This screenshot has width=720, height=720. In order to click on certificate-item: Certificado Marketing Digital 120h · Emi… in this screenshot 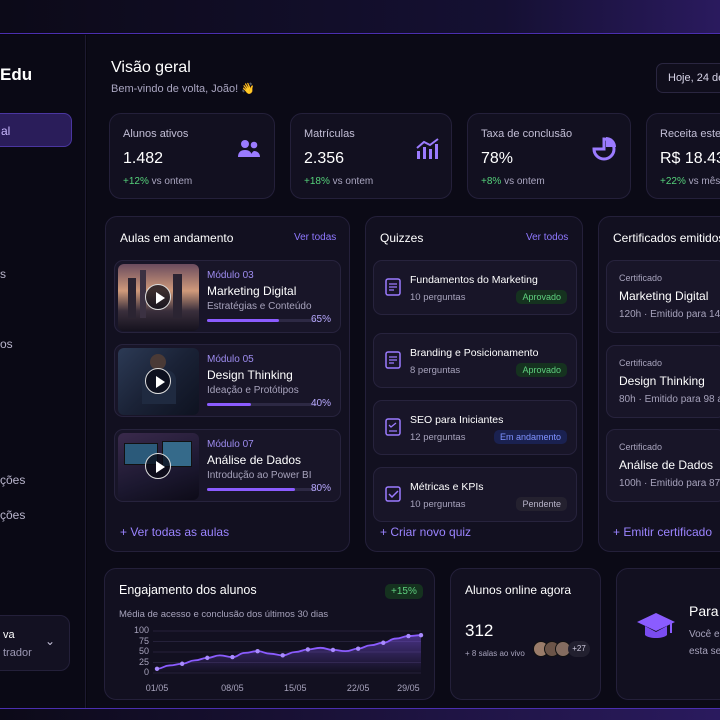, I will do `click(663, 296)`.